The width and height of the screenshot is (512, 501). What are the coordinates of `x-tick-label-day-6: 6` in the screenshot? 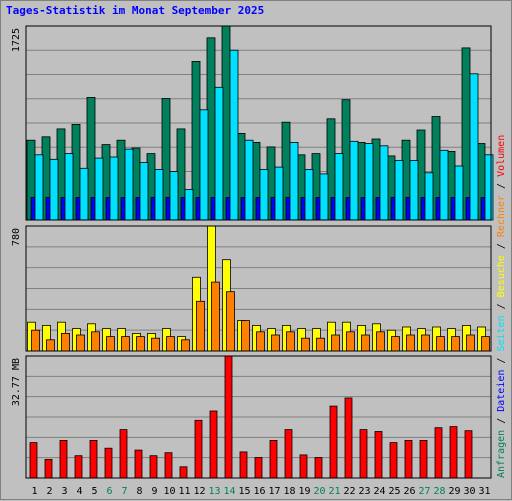 It's located at (109, 491).